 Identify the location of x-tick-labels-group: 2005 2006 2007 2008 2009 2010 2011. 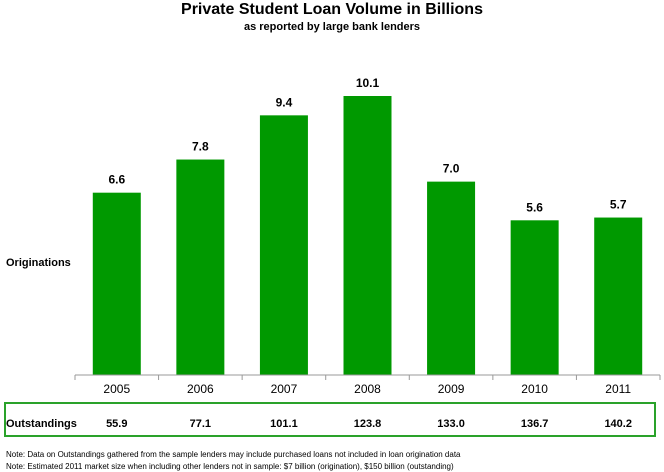
(367, 389).